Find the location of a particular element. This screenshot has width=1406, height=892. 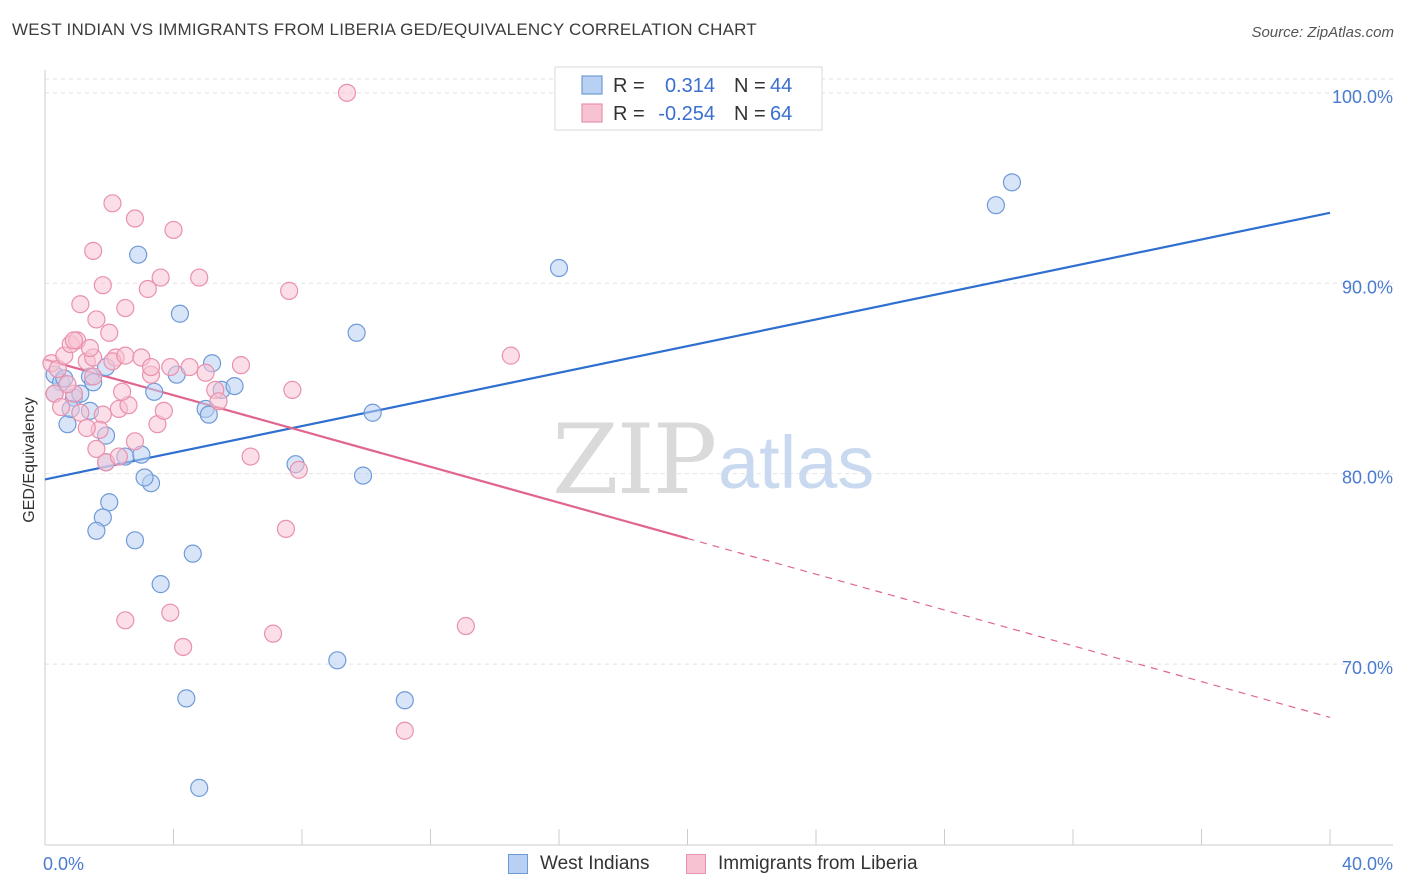

watermark: ZIP atlas is located at coordinates (713, 460).